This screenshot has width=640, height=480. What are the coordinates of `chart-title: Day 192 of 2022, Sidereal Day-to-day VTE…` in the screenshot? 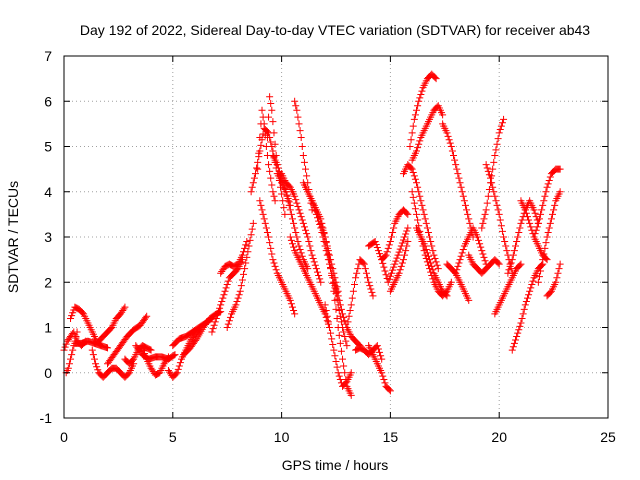 It's located at (335, 30).